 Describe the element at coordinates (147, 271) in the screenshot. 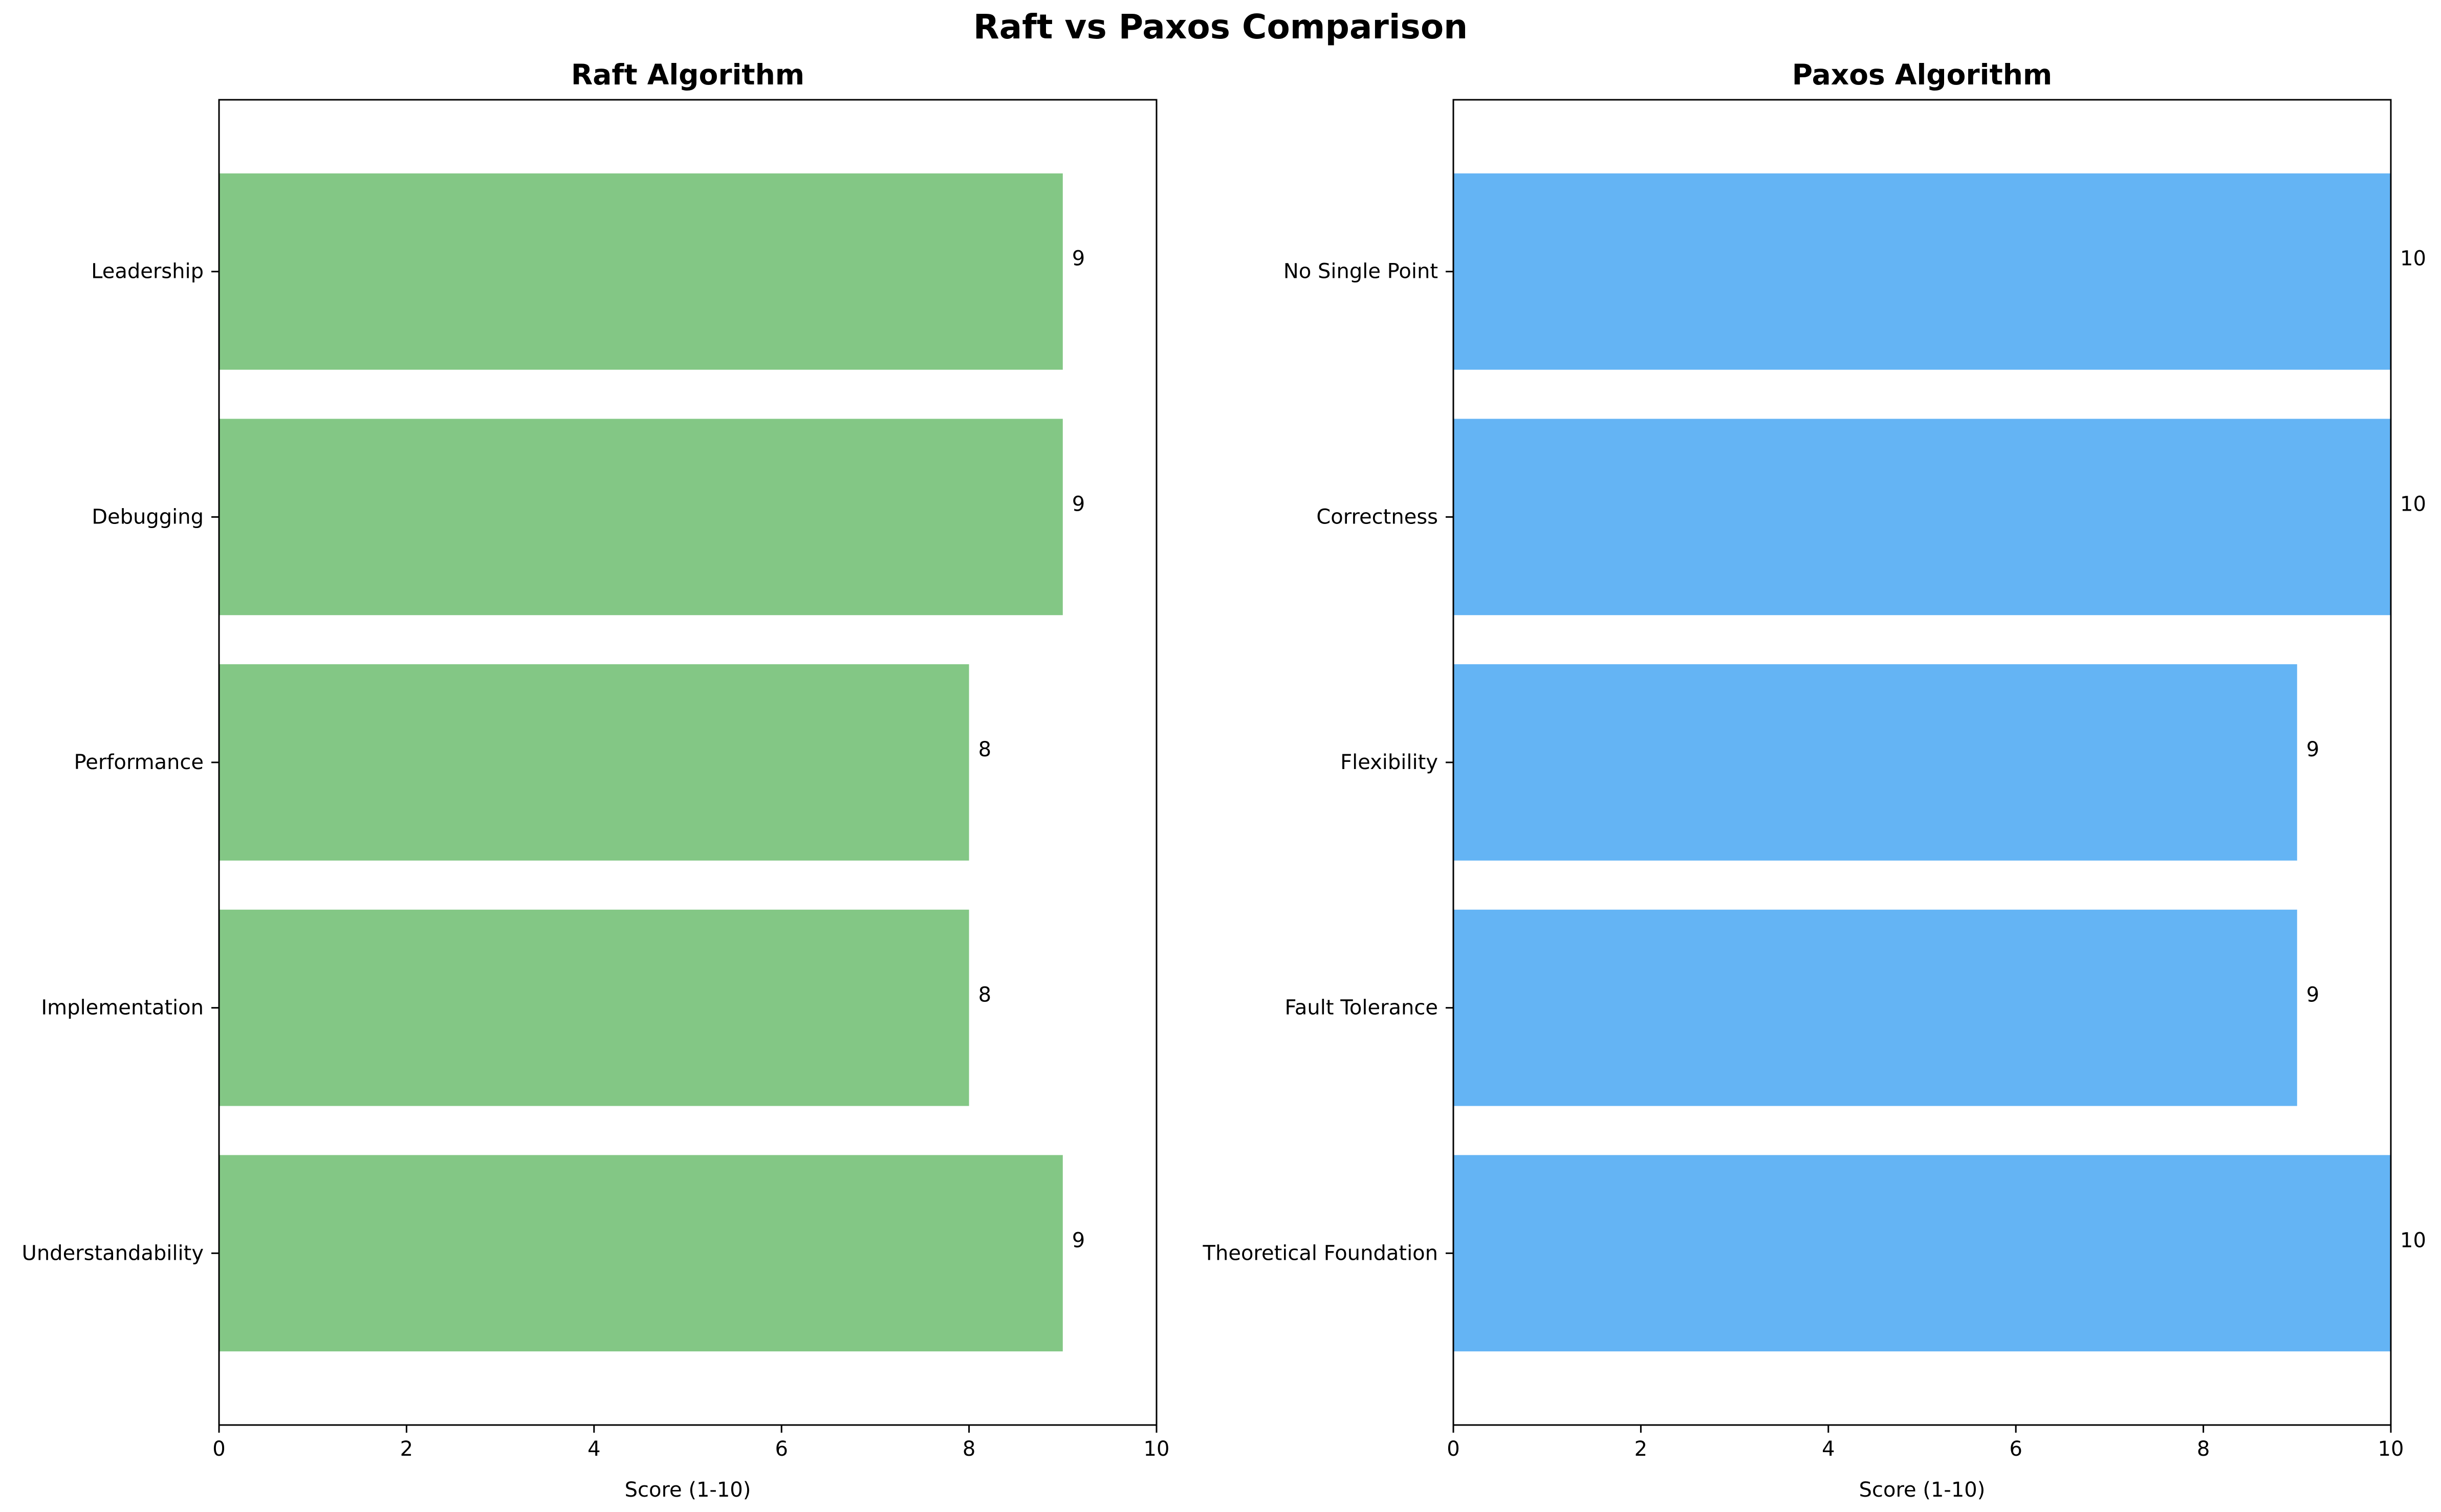

I see `y-tick-label: Leadership` at that location.